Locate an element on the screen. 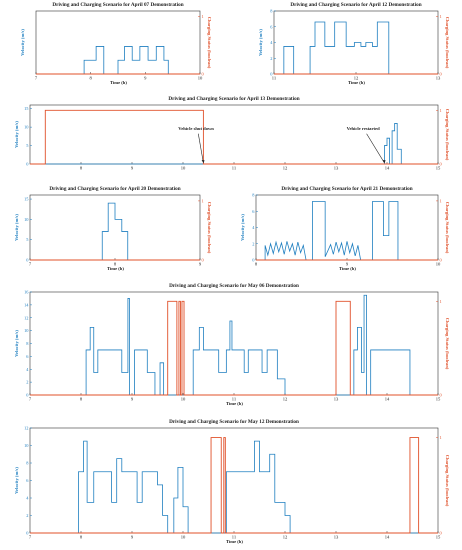 Image resolution: width=462 pixels, height=550 pixels. annotation-arrow is located at coordinates (201, 148).